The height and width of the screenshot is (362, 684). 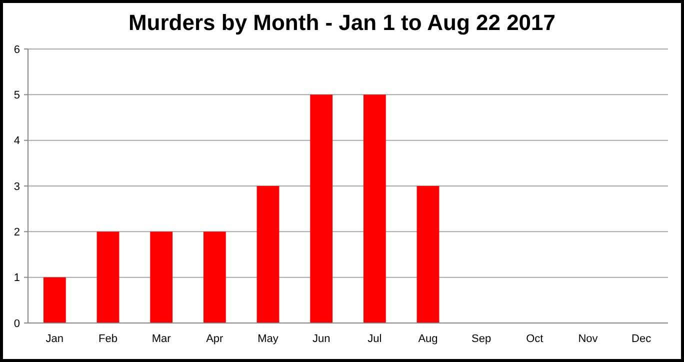 What do you see at coordinates (108, 339) in the screenshot?
I see `x-tick-label: Feb` at bounding box center [108, 339].